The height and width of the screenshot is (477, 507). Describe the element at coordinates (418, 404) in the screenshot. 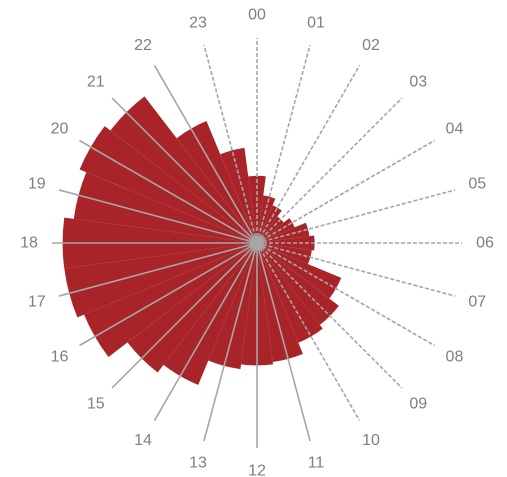

I see `tick-label-hour-09: 09` at that location.